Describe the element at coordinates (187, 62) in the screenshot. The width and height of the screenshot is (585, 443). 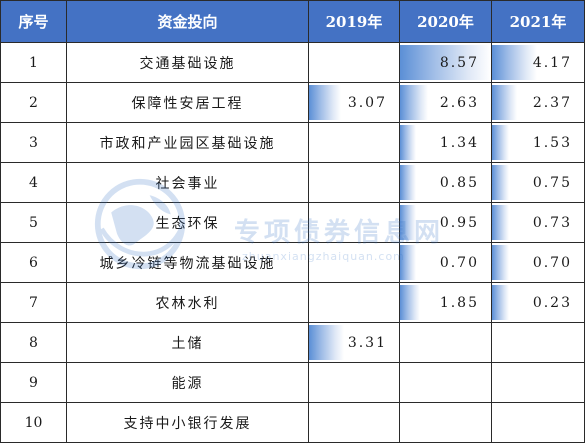
I see `cell-fund-direction: 交通基础设施` at that location.